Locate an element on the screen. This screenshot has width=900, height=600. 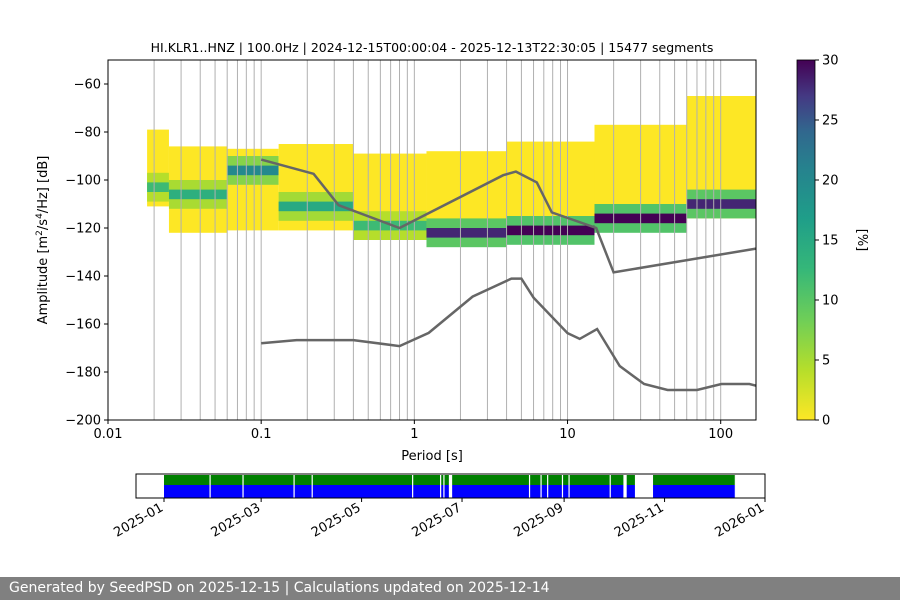
colorbar-ticks: 0 5 10 15 20 25 30 is located at coordinates (827, 241).